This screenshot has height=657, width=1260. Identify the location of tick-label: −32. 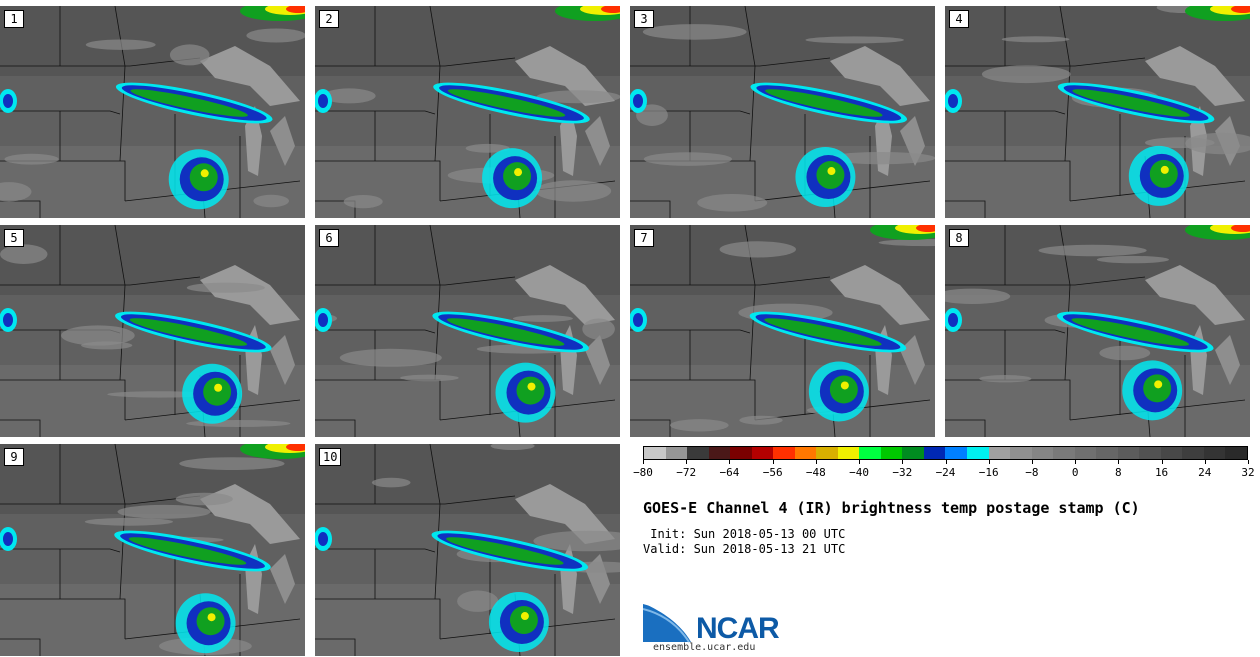
(902, 472).